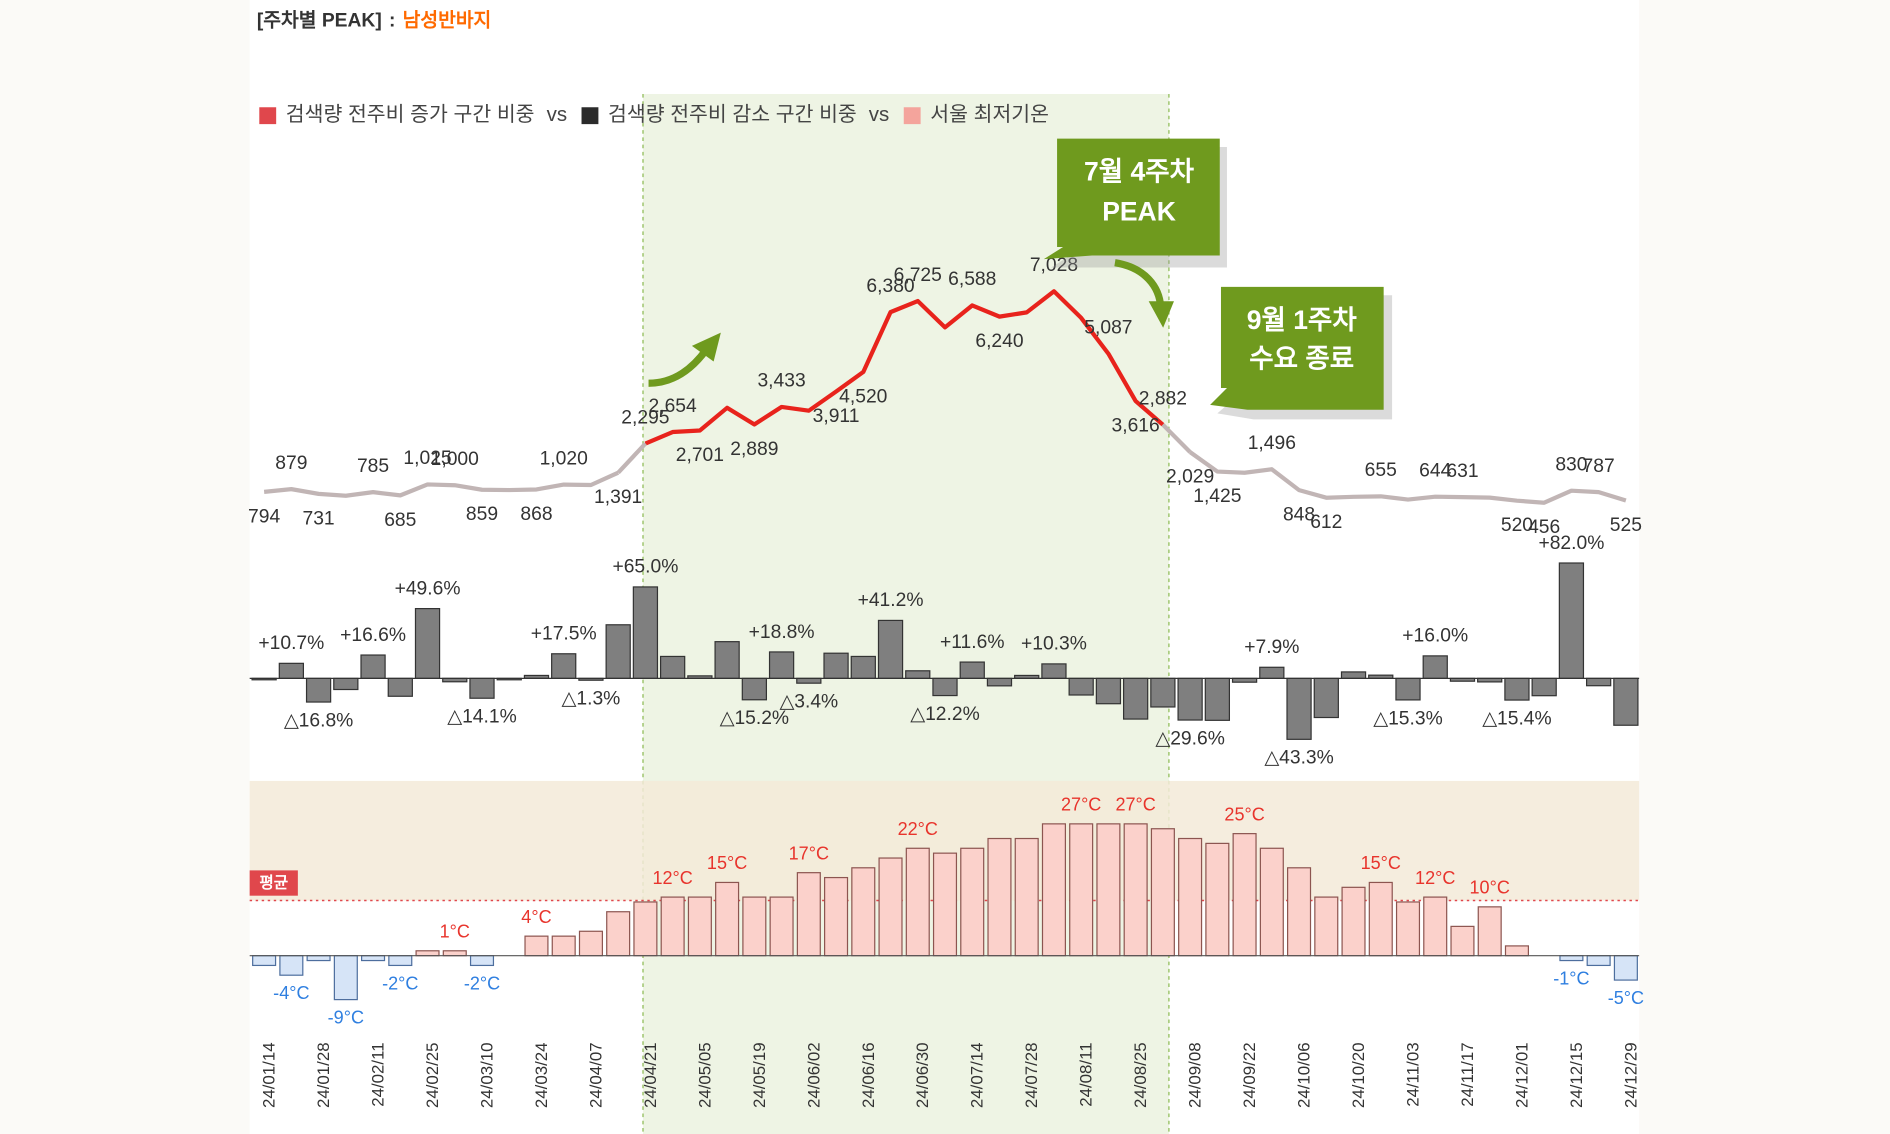 The height and width of the screenshot is (1134, 1890). What do you see at coordinates (1467, 1074) in the screenshot?
I see `x-tick-label: 24/11/17` at bounding box center [1467, 1074].